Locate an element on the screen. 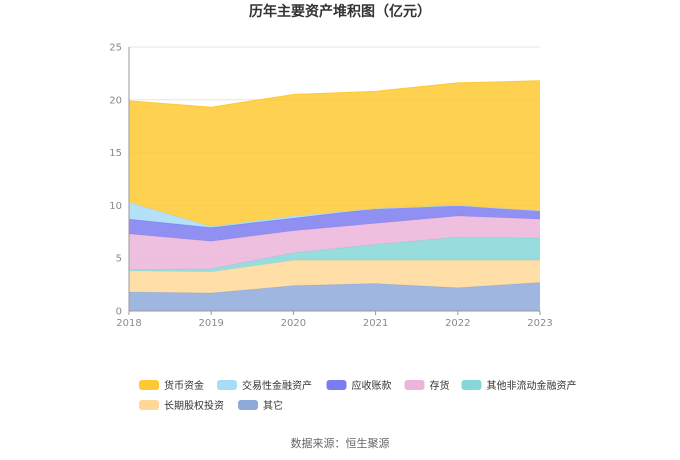 Image resolution: width=680 pixels, height=460 pixels. legend-item: 交易性金融资产 is located at coordinates (264, 385).